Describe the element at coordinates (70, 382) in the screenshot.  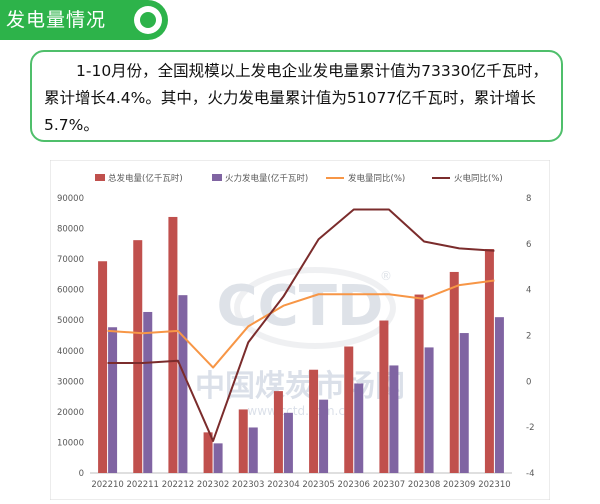
I see `left-tick-label: 30000` at that location.